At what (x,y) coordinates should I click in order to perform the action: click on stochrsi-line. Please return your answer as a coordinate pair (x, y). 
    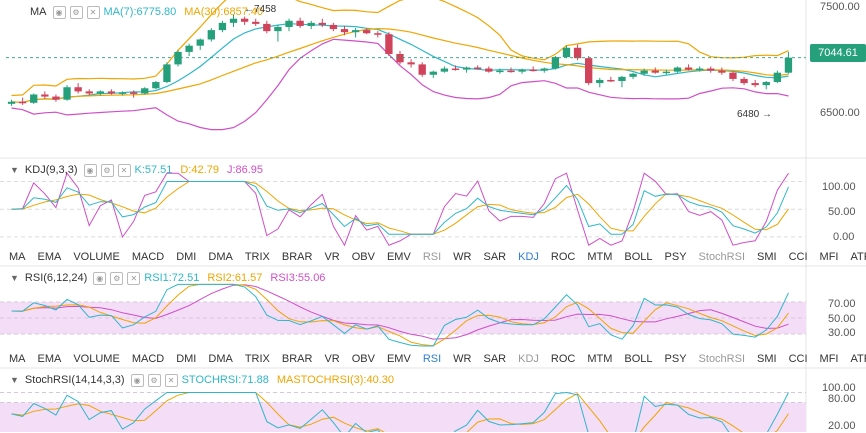
    Looking at the image, I should click on (400, 411).